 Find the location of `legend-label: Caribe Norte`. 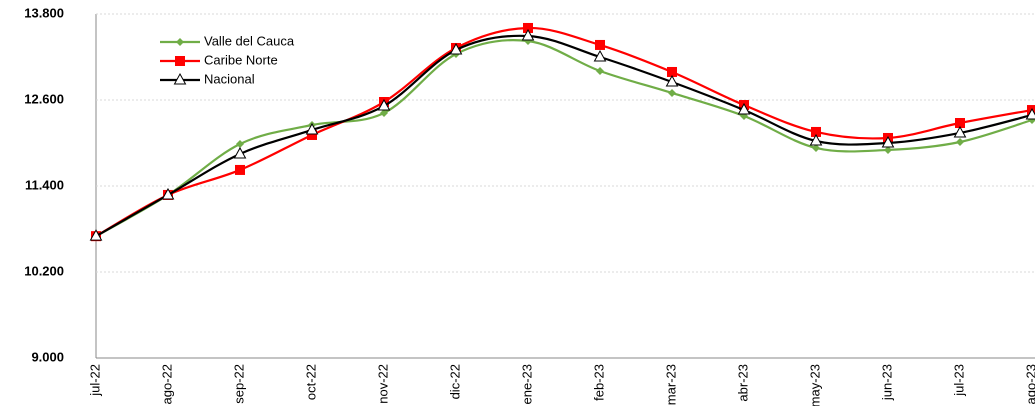

legend-label: Caribe Norte is located at coordinates (241, 59).